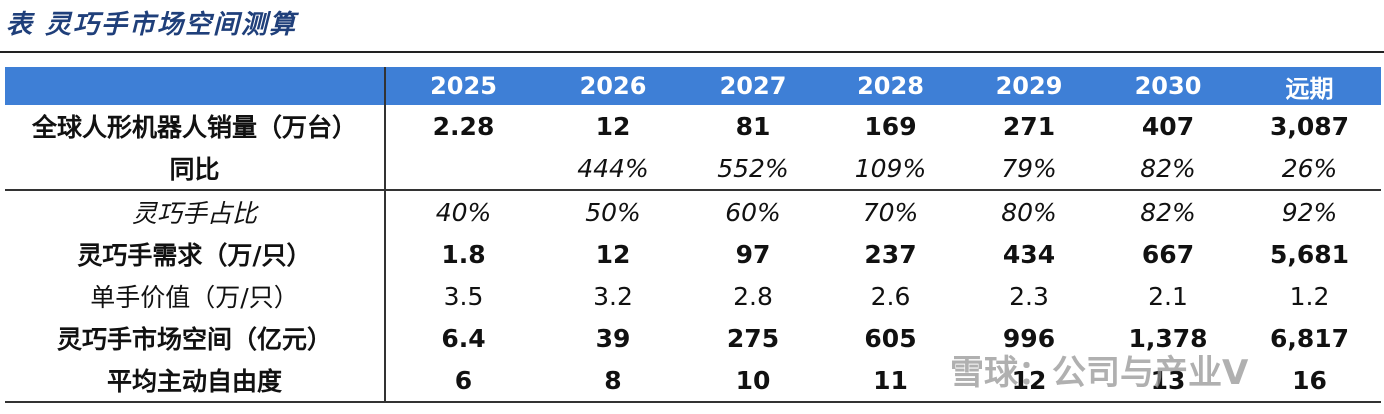 The image size is (1384, 414). What do you see at coordinates (195, 86) in the screenshot?
I see `header-cell` at bounding box center [195, 86].